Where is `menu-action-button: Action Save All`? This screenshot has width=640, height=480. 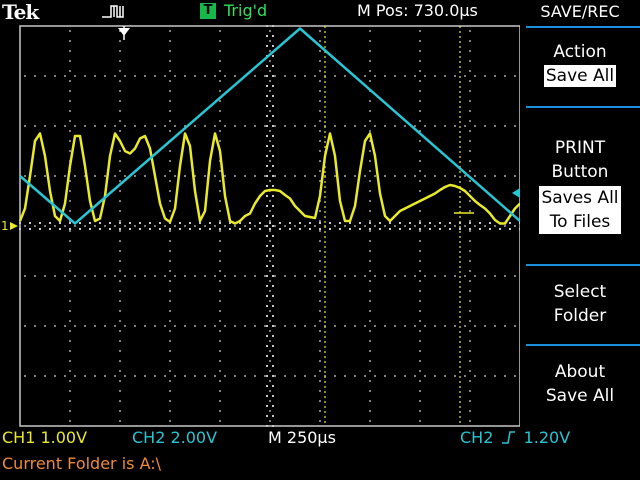
menu-action-button: Action Save All is located at coordinates (580, 64).